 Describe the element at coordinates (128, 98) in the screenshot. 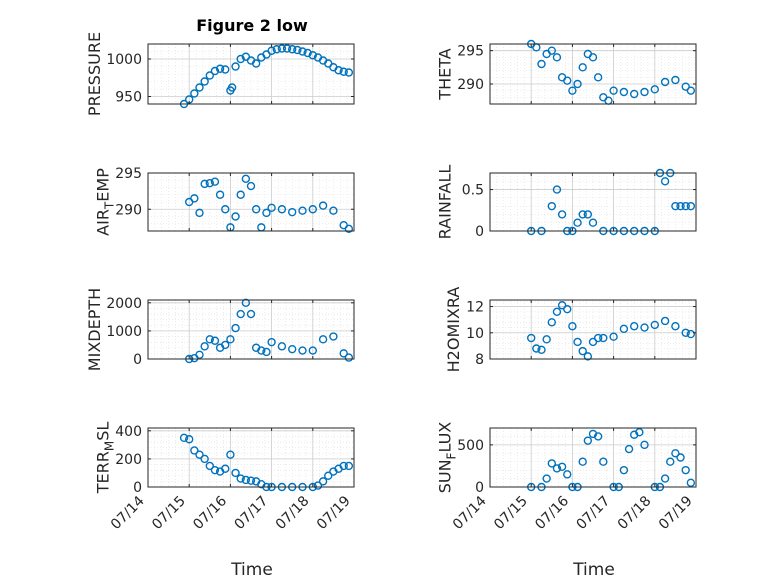

I see `y-tick-label: 950` at that location.